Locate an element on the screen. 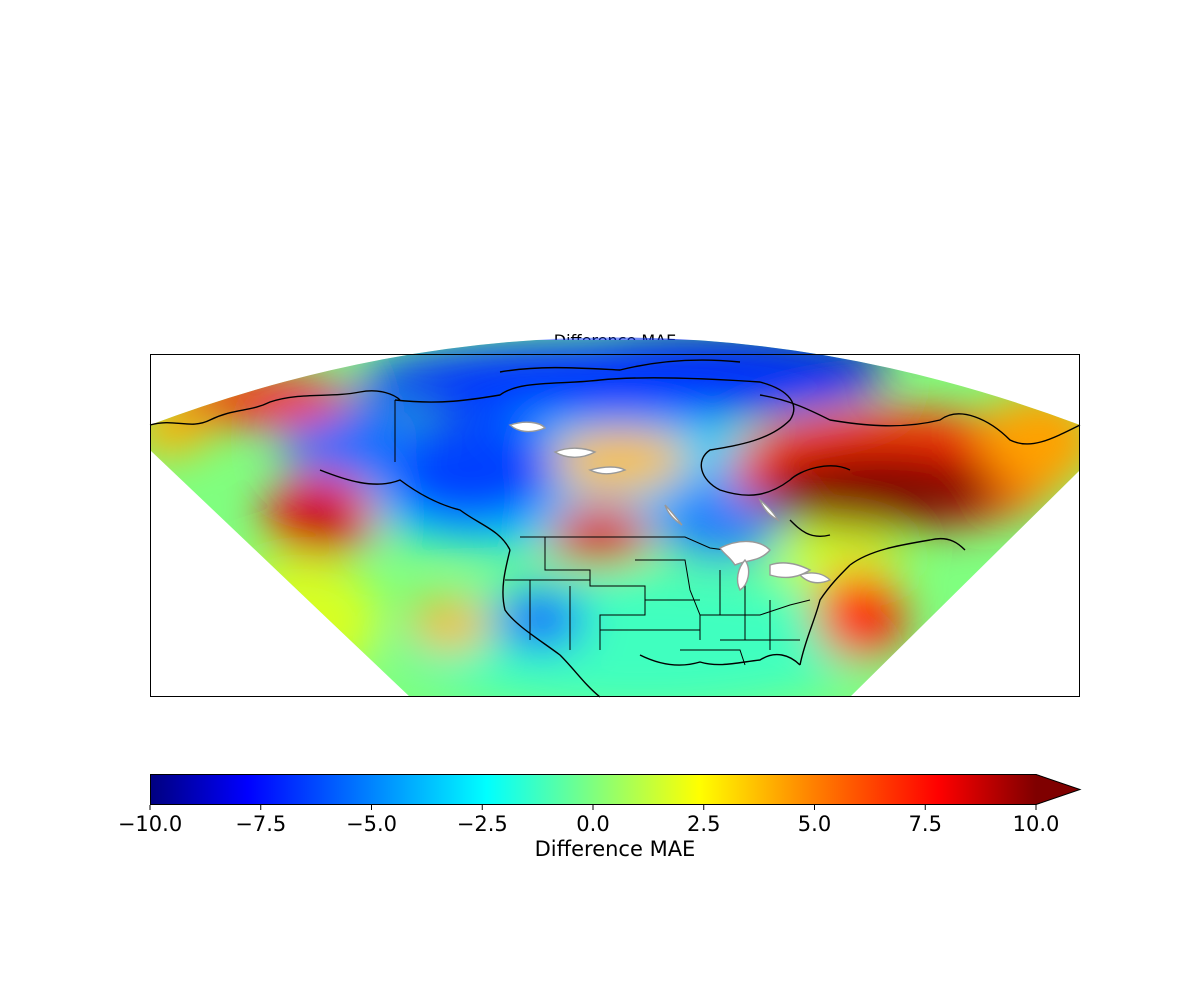 The width and height of the screenshot is (1200, 1000). colorbar-tick-label: −2.5 is located at coordinates (482, 824).